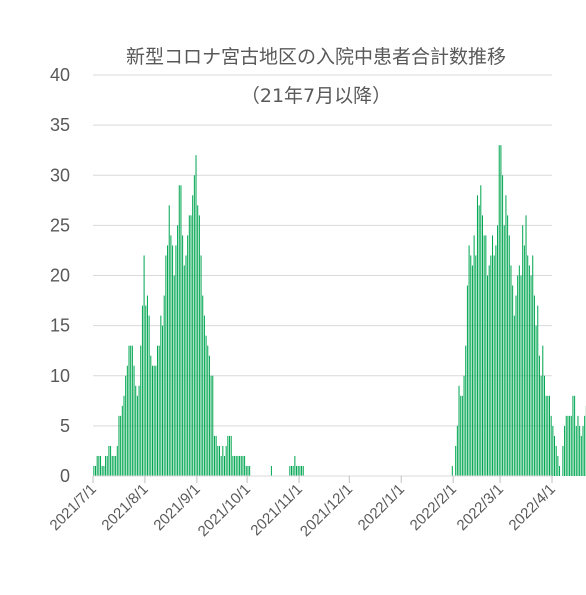 Image resolution: width=586 pixels, height=595 pixels. Describe the element at coordinates (224, 510) in the screenshot. I see `x-tick-label: 2021/10/1` at that location.